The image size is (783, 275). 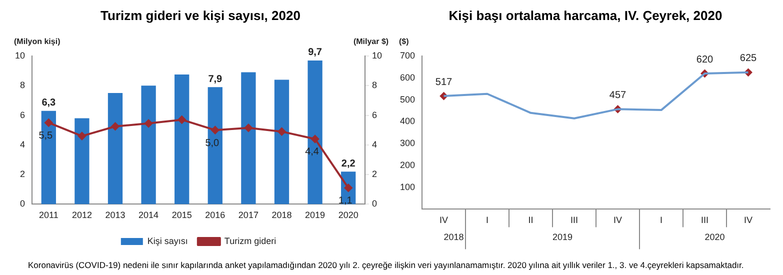 I want to click on data-label: 2,2, so click(x=348, y=164).